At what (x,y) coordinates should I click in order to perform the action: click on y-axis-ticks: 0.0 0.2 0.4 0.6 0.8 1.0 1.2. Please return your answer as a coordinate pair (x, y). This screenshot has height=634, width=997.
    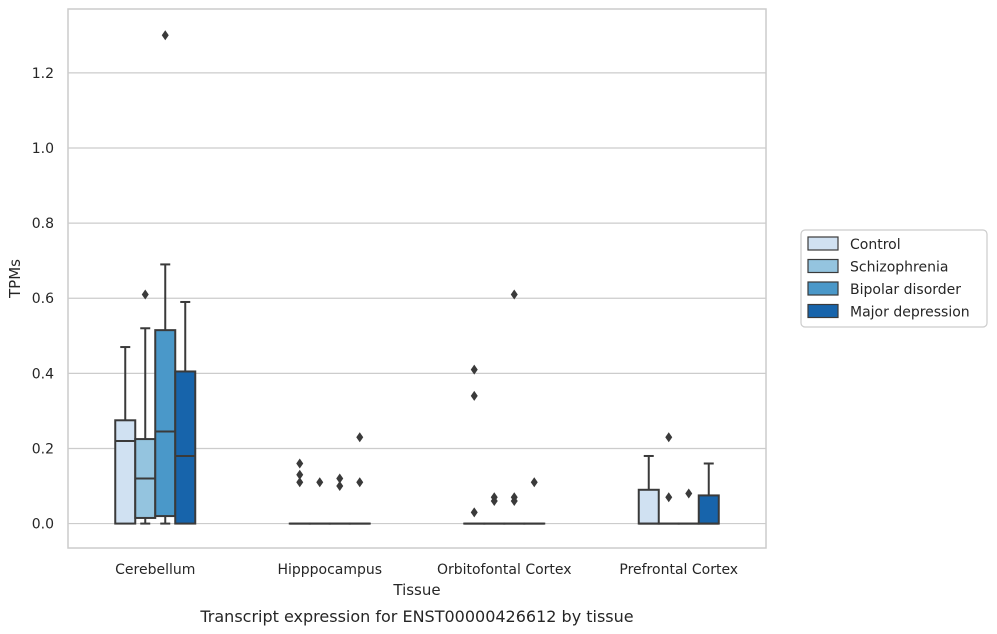
    Looking at the image, I should click on (43, 299).